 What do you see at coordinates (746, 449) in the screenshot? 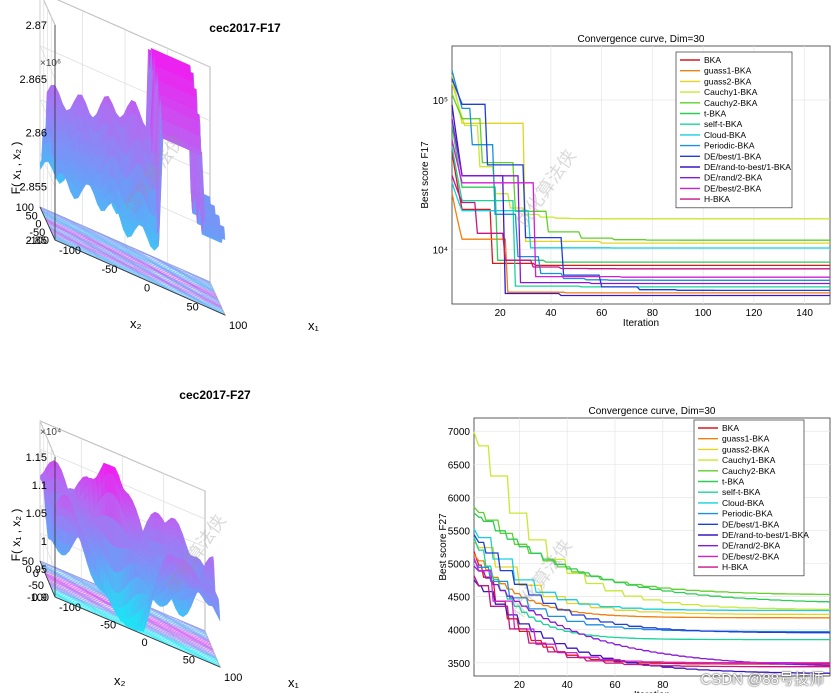
I see `legend-label: guass2-BKA` at bounding box center [746, 449].